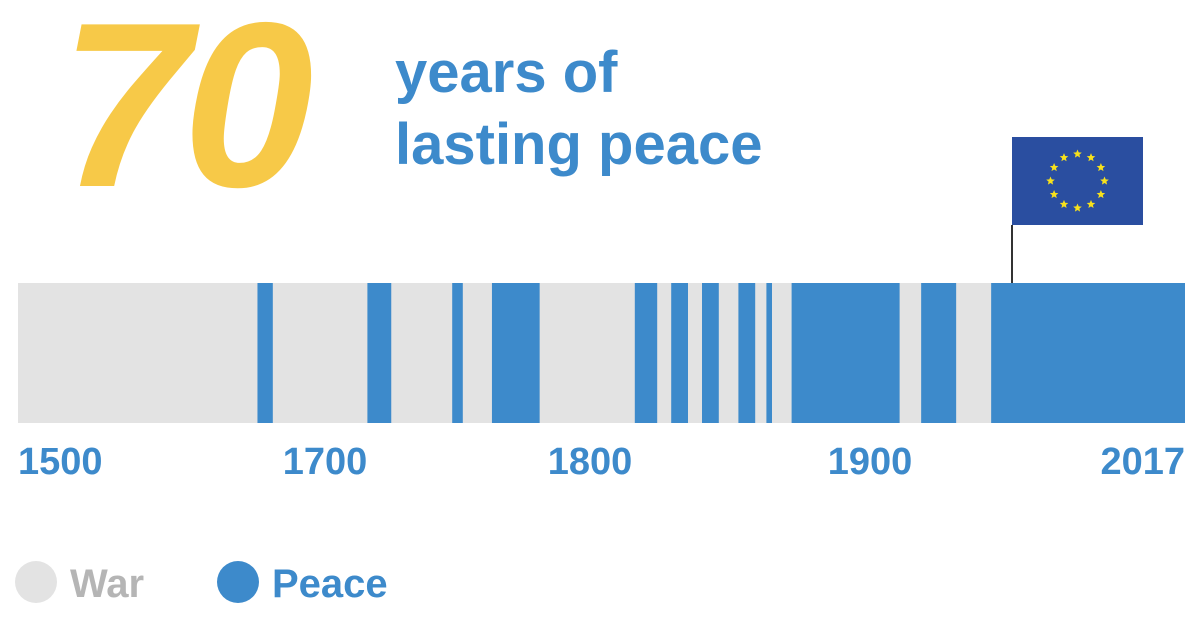  Describe the element at coordinates (186, 118) in the screenshot. I see `big-number: 70` at that location.